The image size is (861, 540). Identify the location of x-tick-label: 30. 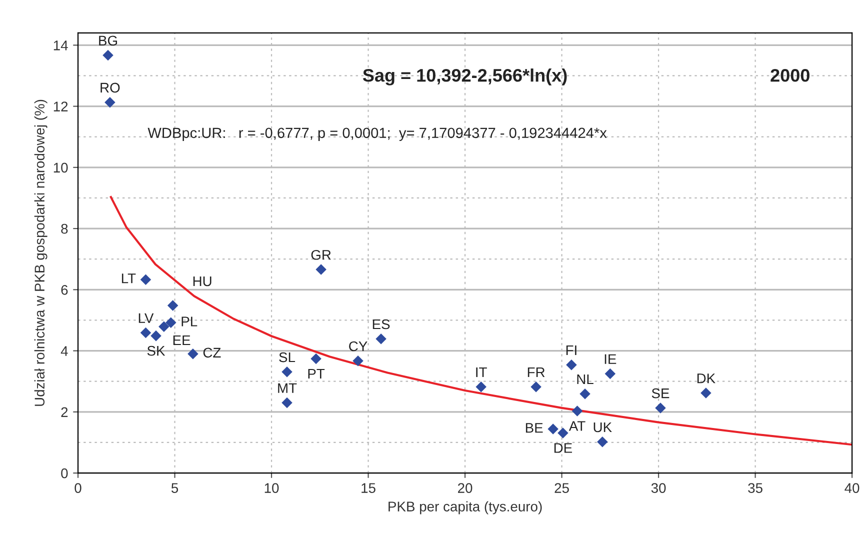
(658, 488).